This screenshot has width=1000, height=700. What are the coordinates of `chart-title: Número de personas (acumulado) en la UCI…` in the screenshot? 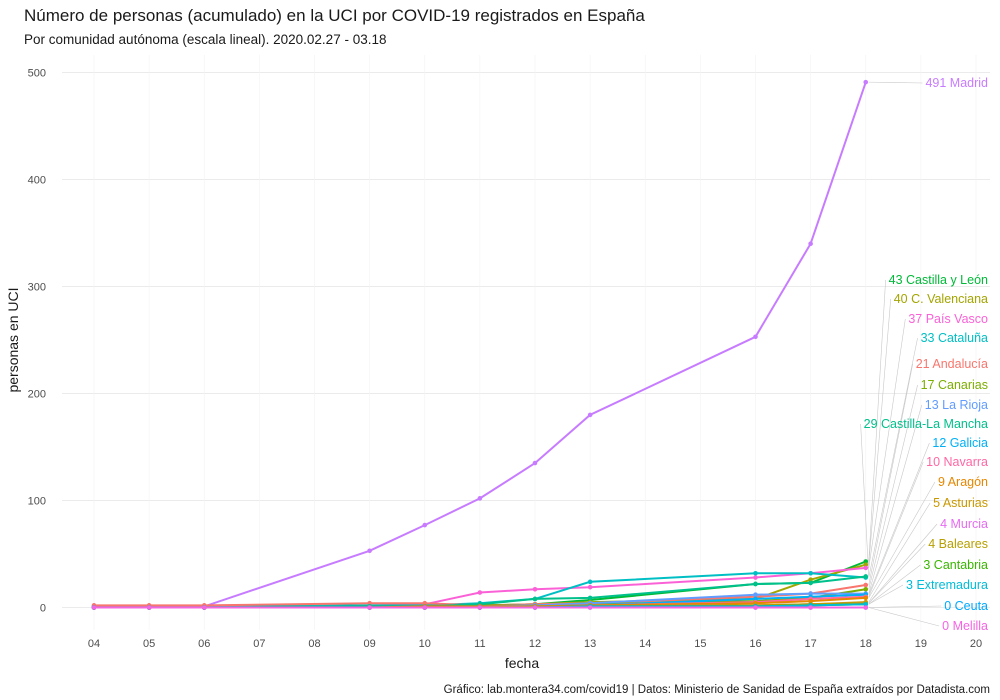 It's located at (334, 15).